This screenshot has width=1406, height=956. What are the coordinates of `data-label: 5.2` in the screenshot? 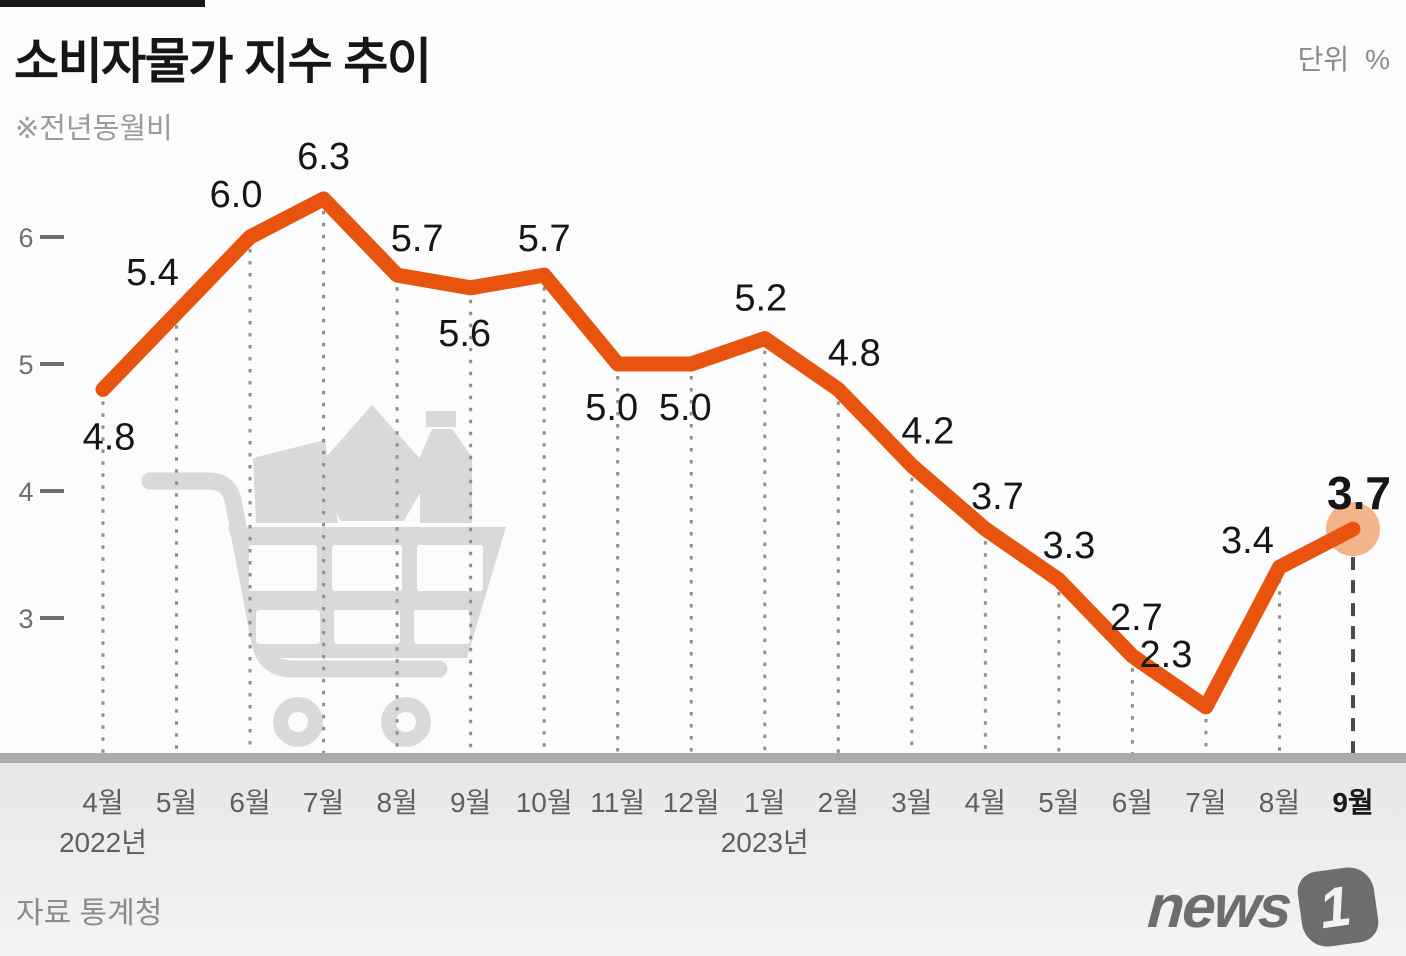 It's located at (760, 299).